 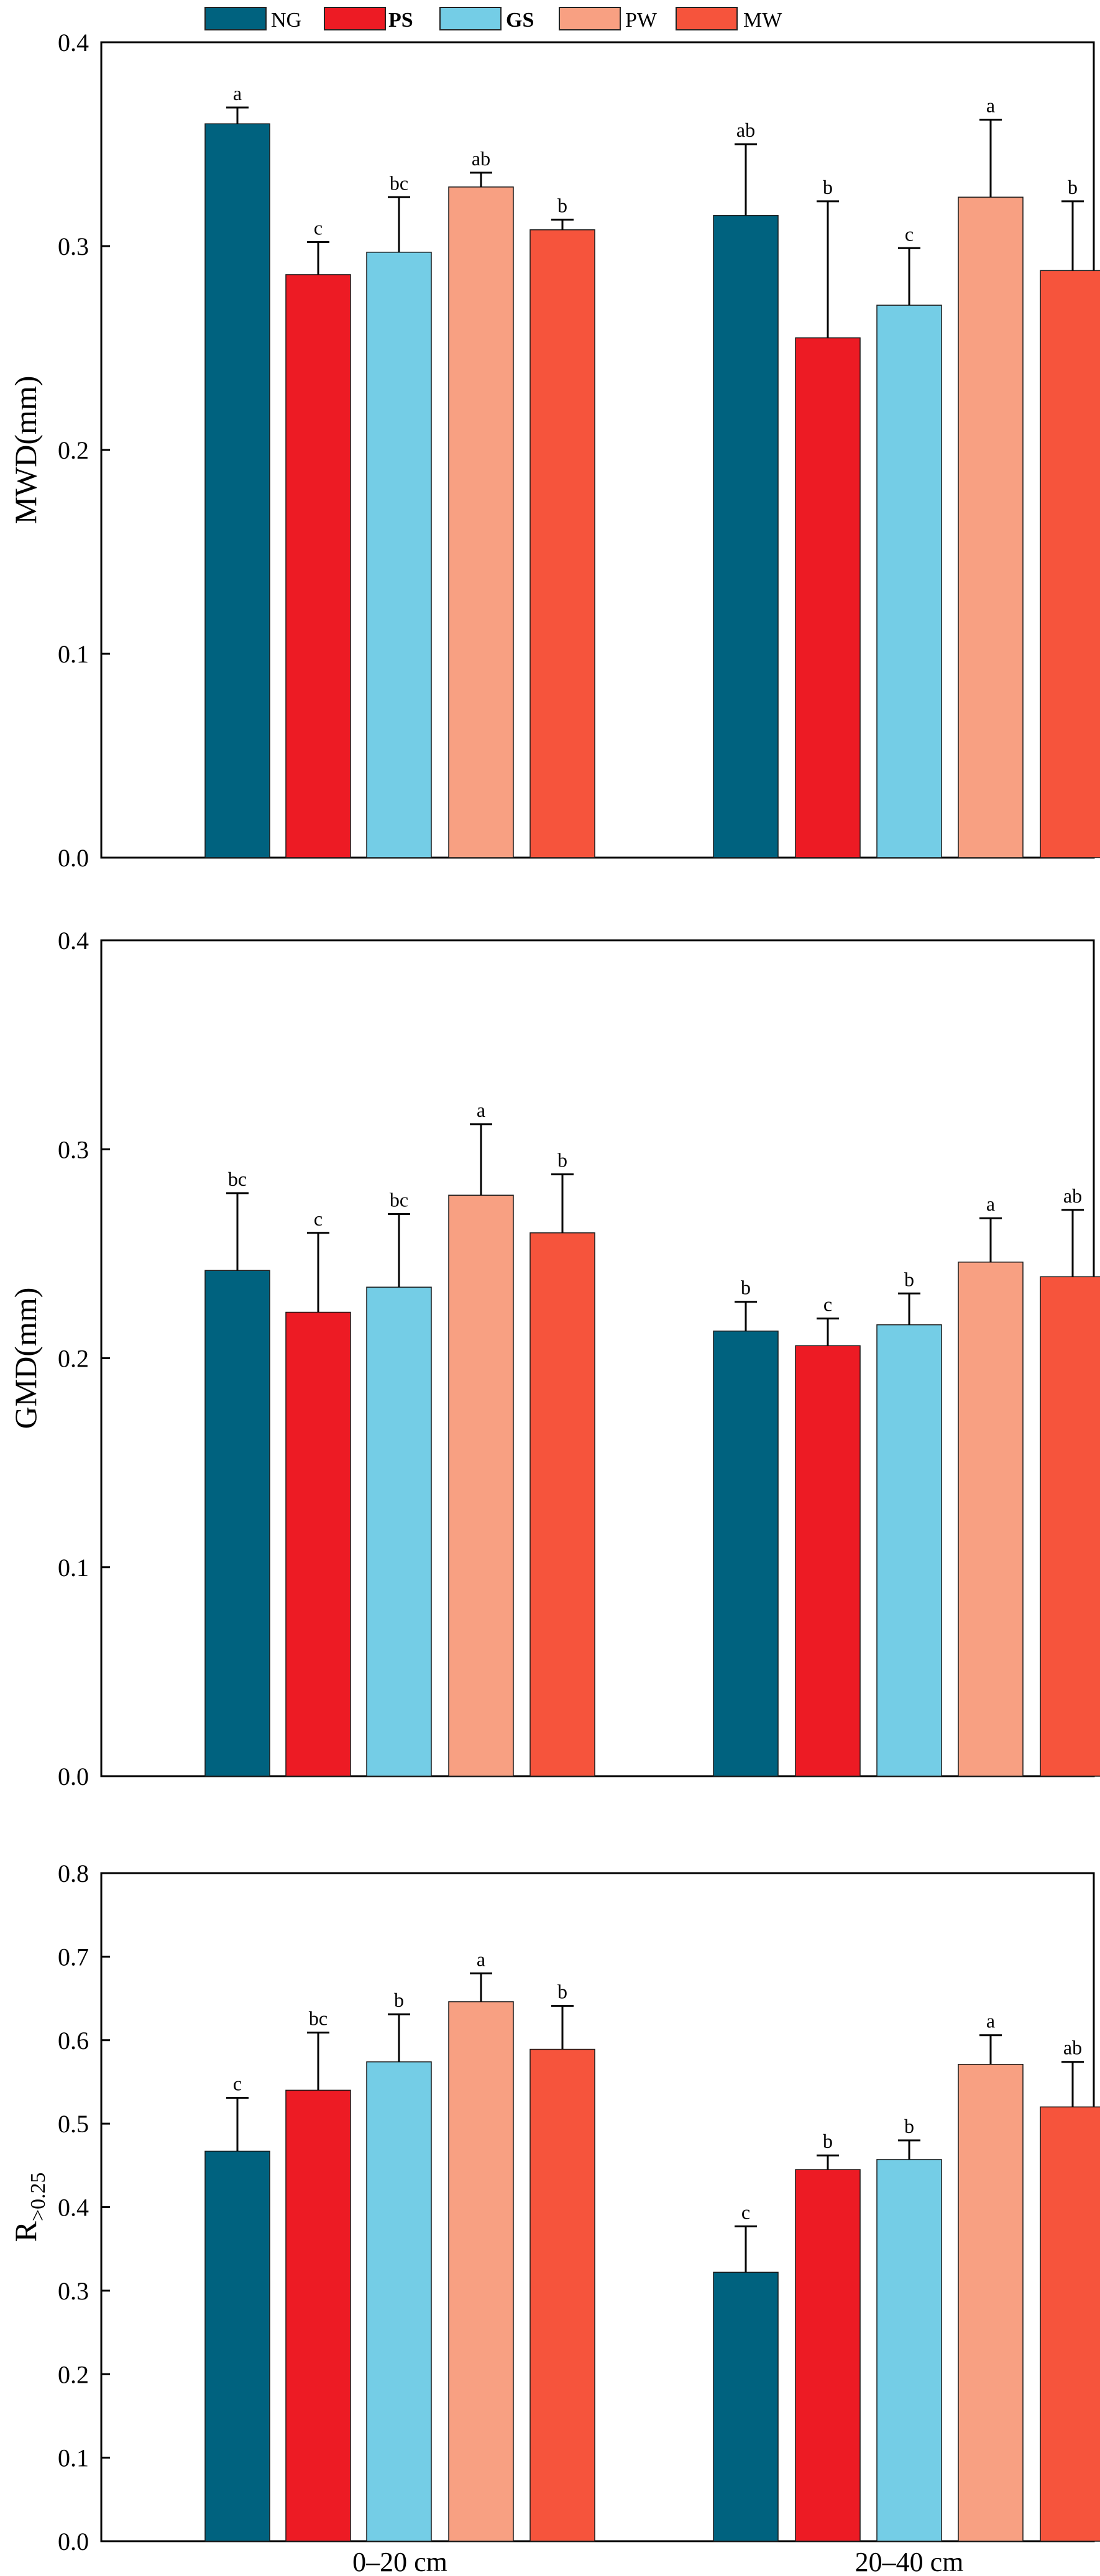 I want to click on y-tick-label: 0.7, so click(x=73, y=1957).